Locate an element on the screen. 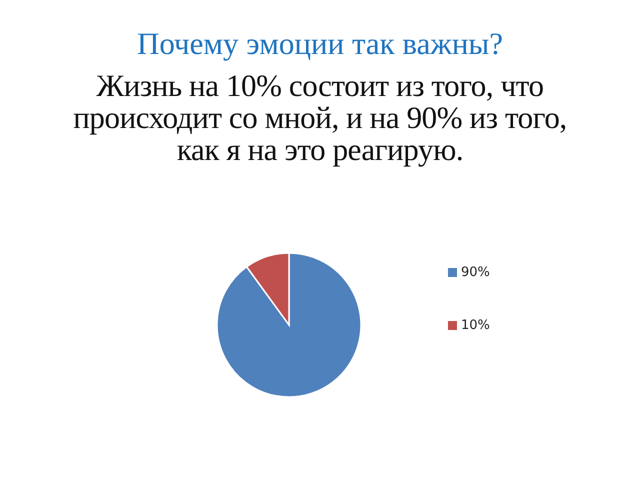  legend-label: 90% is located at coordinates (475, 272).